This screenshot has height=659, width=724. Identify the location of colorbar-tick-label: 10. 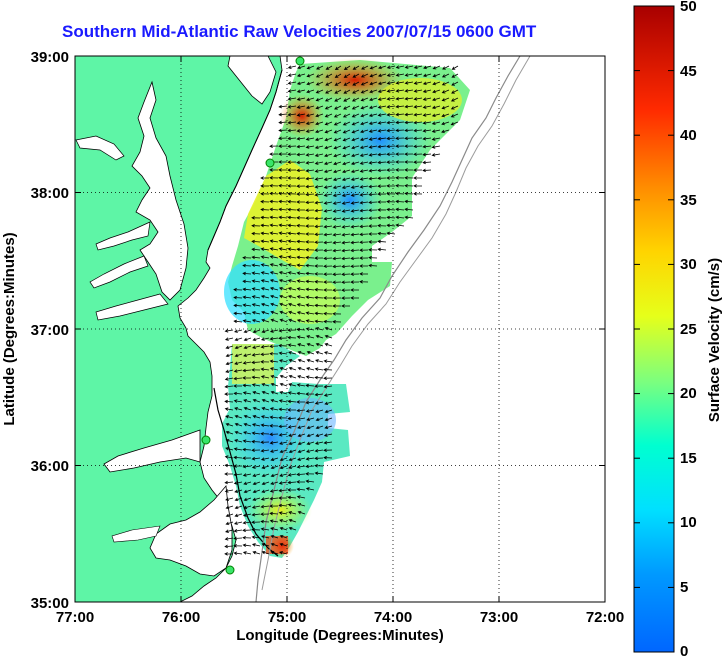
(688, 522).